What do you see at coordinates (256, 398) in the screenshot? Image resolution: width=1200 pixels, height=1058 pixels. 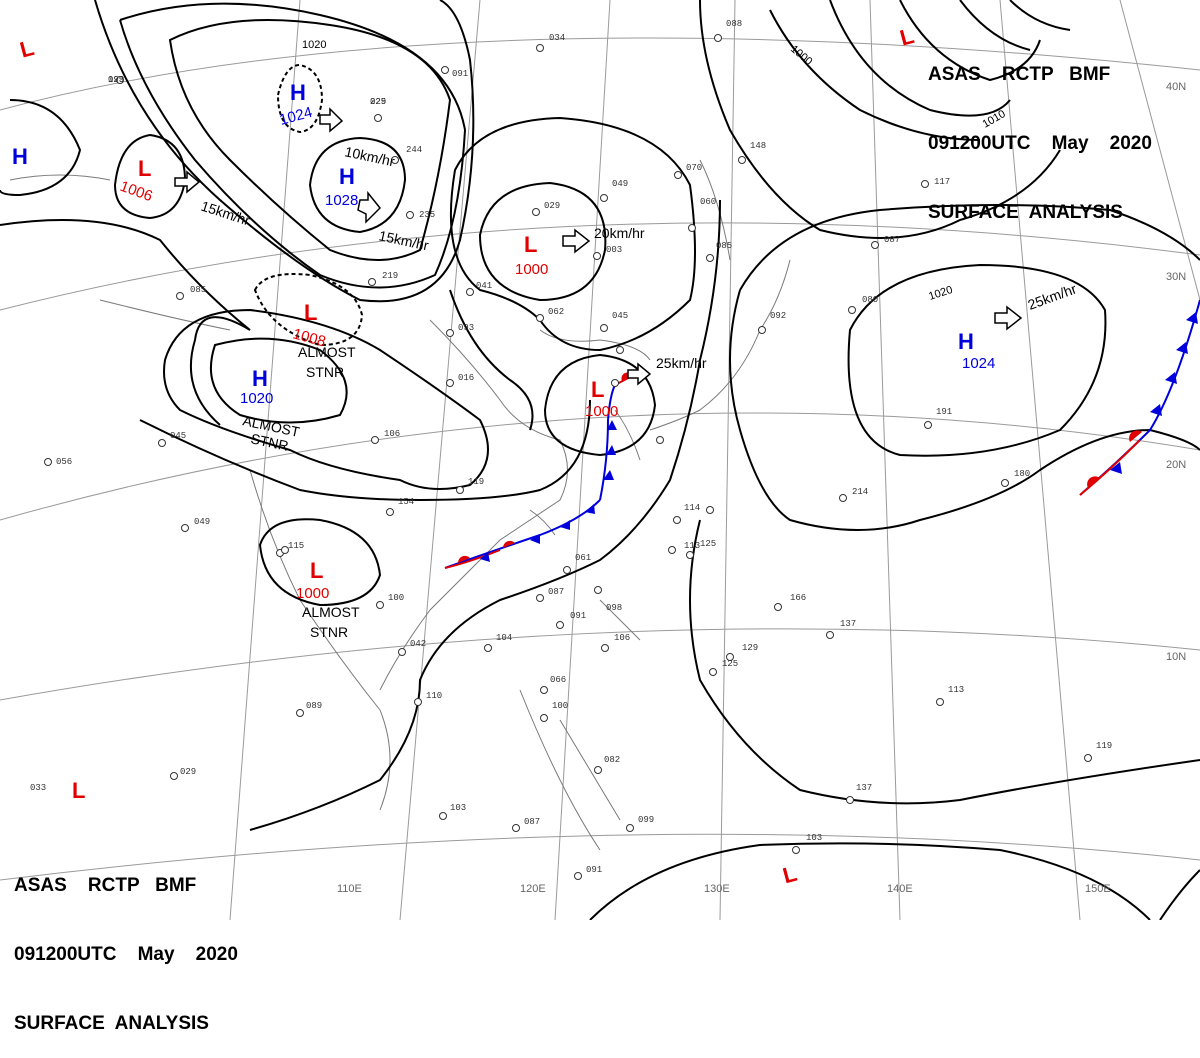 I see `high-value: 1020` at bounding box center [256, 398].